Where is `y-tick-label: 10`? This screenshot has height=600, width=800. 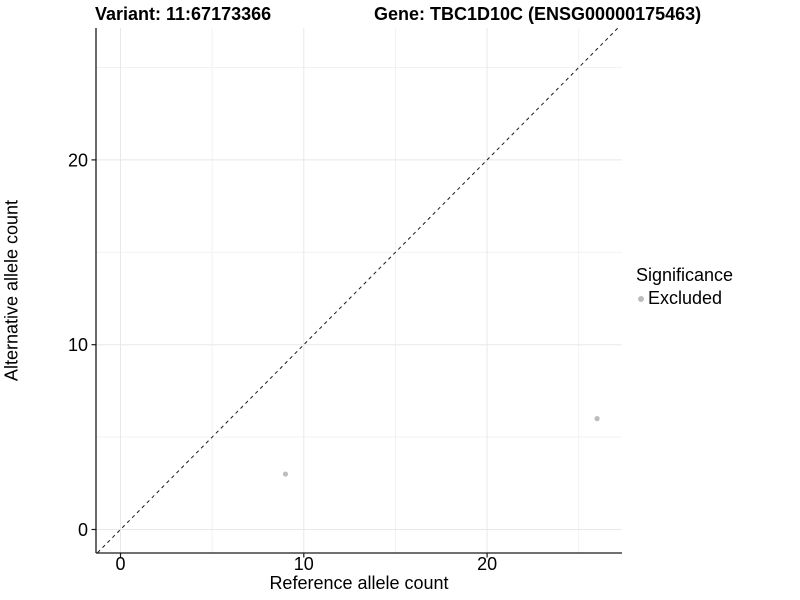
y-tick-label: 10 is located at coordinates (78, 345).